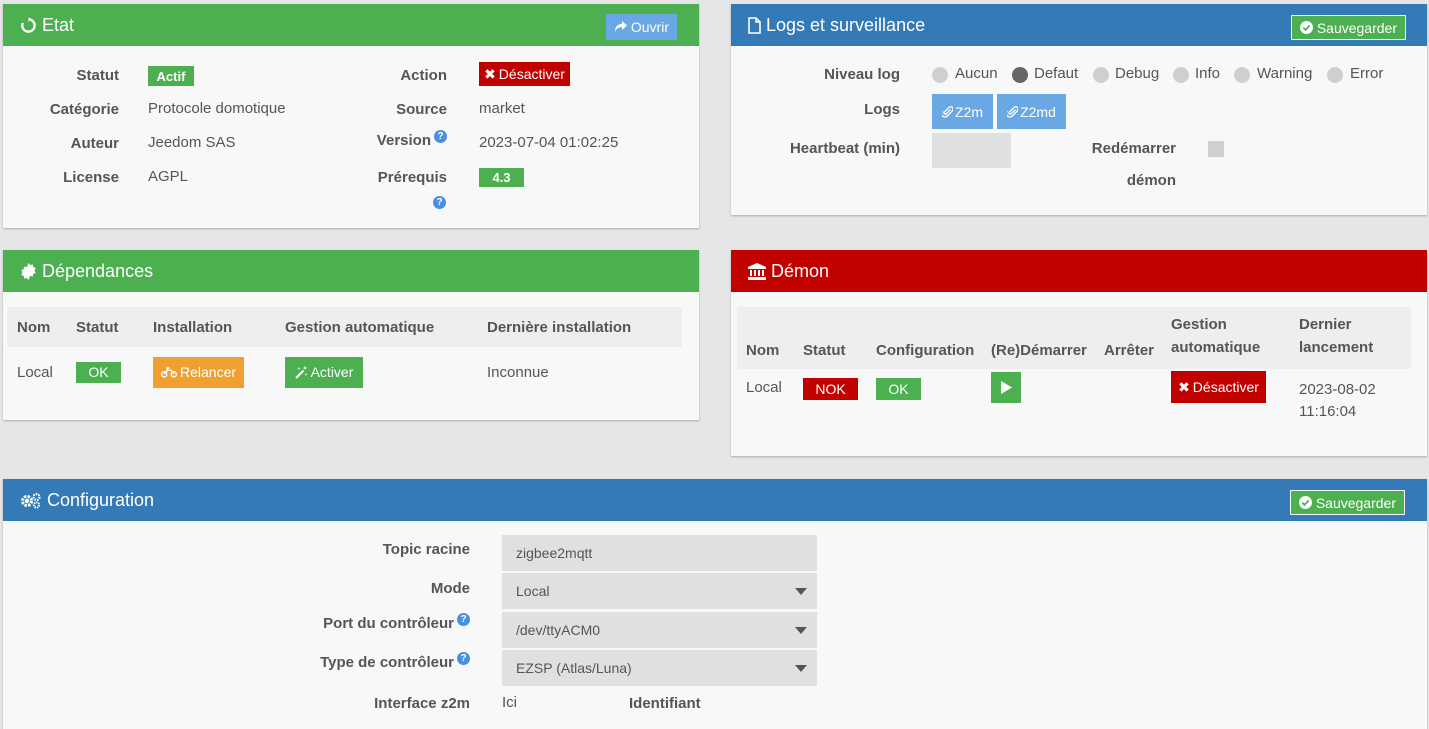  I want to click on etat-header: Etat Ouvrir, so click(351, 25).